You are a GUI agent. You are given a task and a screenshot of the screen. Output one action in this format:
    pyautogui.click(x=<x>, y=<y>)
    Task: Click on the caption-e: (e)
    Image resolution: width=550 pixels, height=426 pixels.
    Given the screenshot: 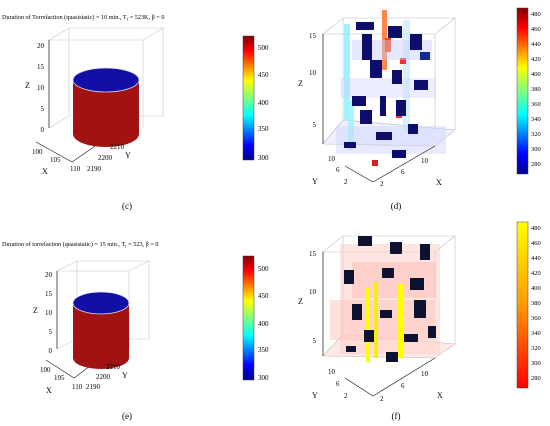 What is the action you would take?
    pyautogui.click(x=127, y=416)
    